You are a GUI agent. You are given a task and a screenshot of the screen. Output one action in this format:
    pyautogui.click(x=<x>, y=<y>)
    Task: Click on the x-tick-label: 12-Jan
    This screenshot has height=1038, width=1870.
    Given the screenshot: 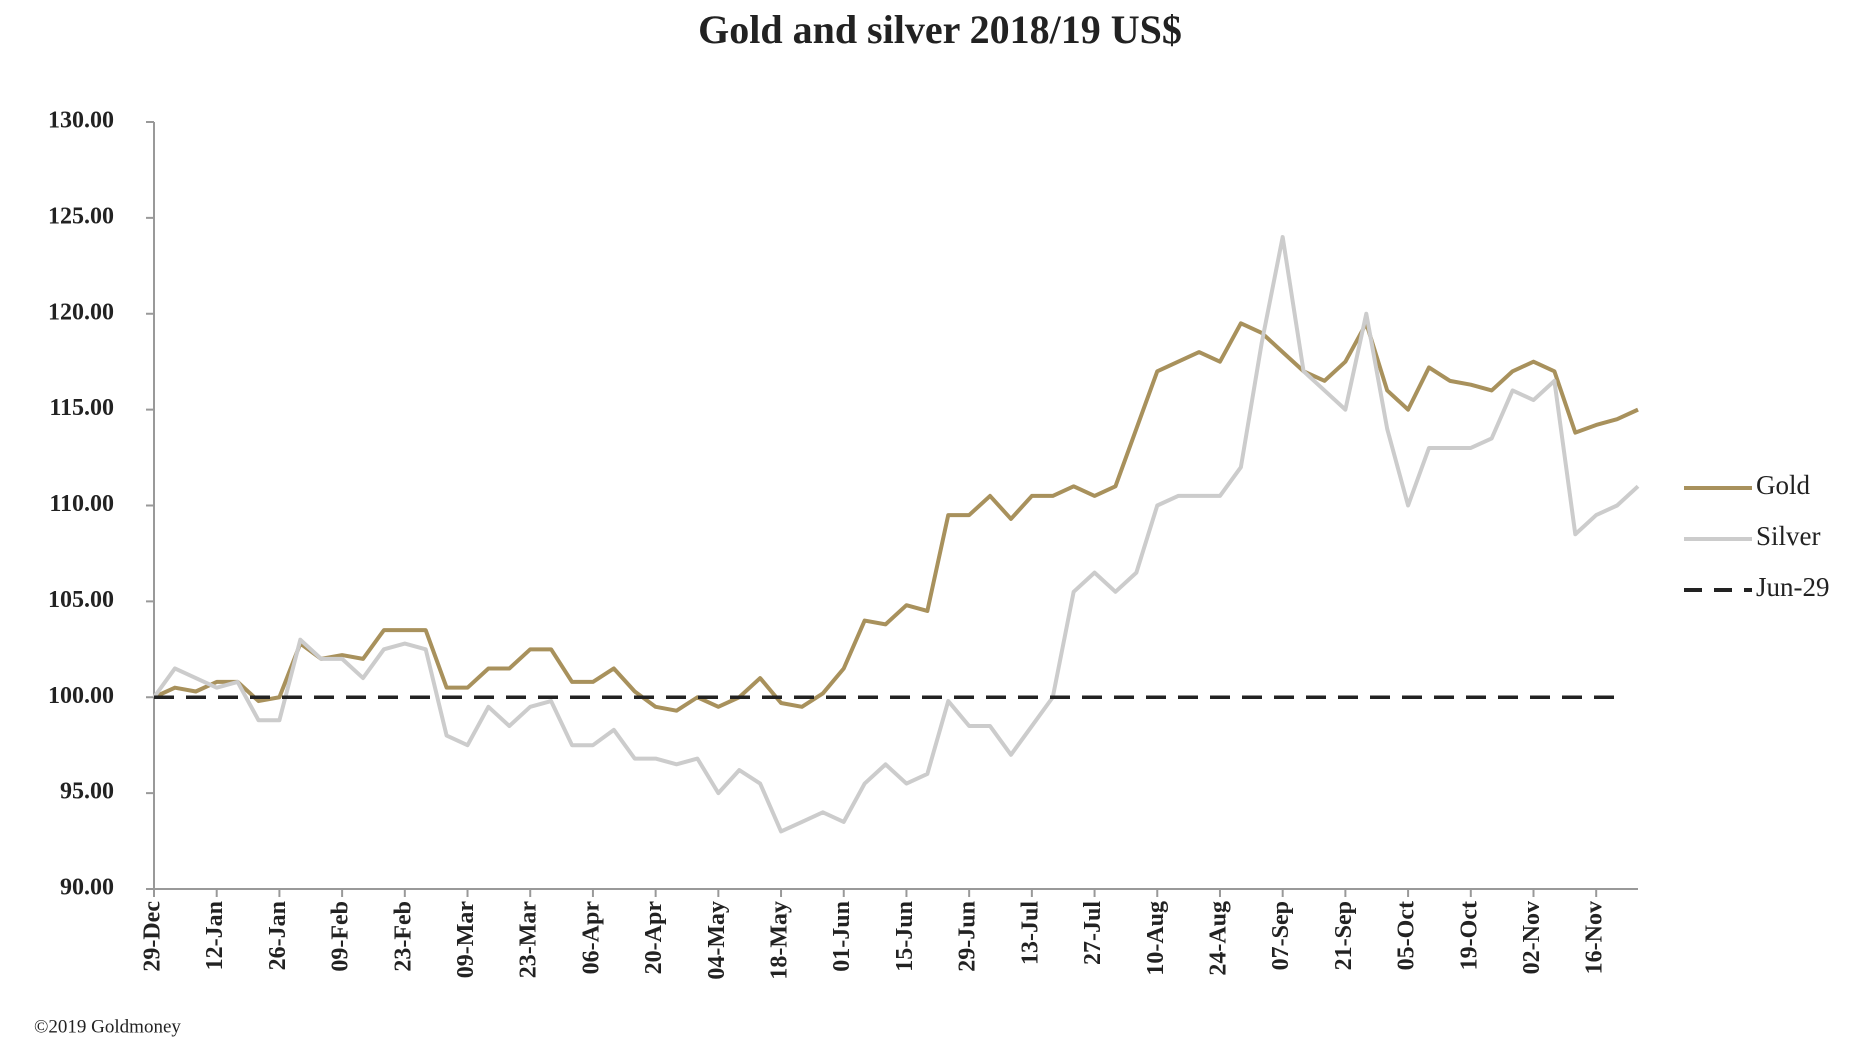 What is the action you would take?
    pyautogui.click(x=215, y=935)
    